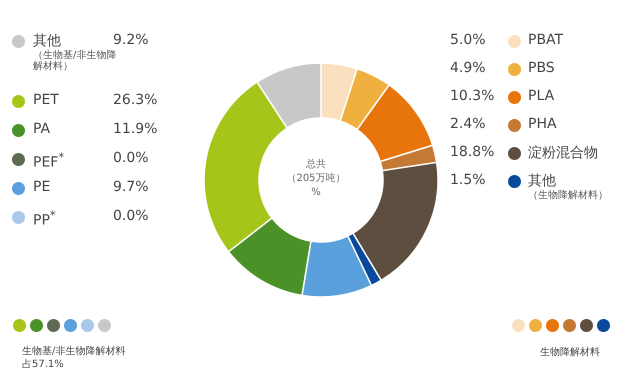 Image resolution: width=640 pixels, height=385 pixels. Describe the element at coordinates (542, 124) in the screenshot. I see `legend-label: PHA` at that location.